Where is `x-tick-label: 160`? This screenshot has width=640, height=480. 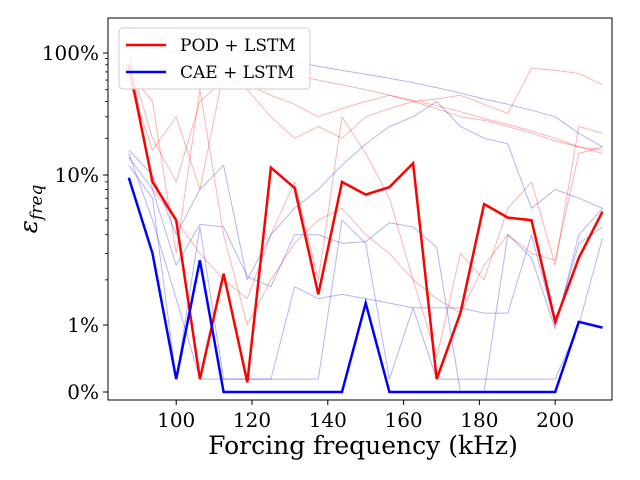 x-tick-label: 160 is located at coordinates (403, 420).